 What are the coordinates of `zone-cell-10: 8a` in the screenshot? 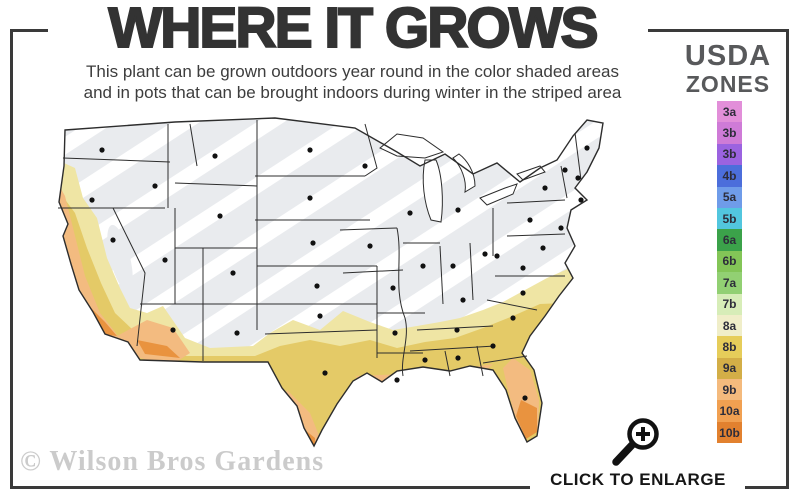 It's located at (729, 325).